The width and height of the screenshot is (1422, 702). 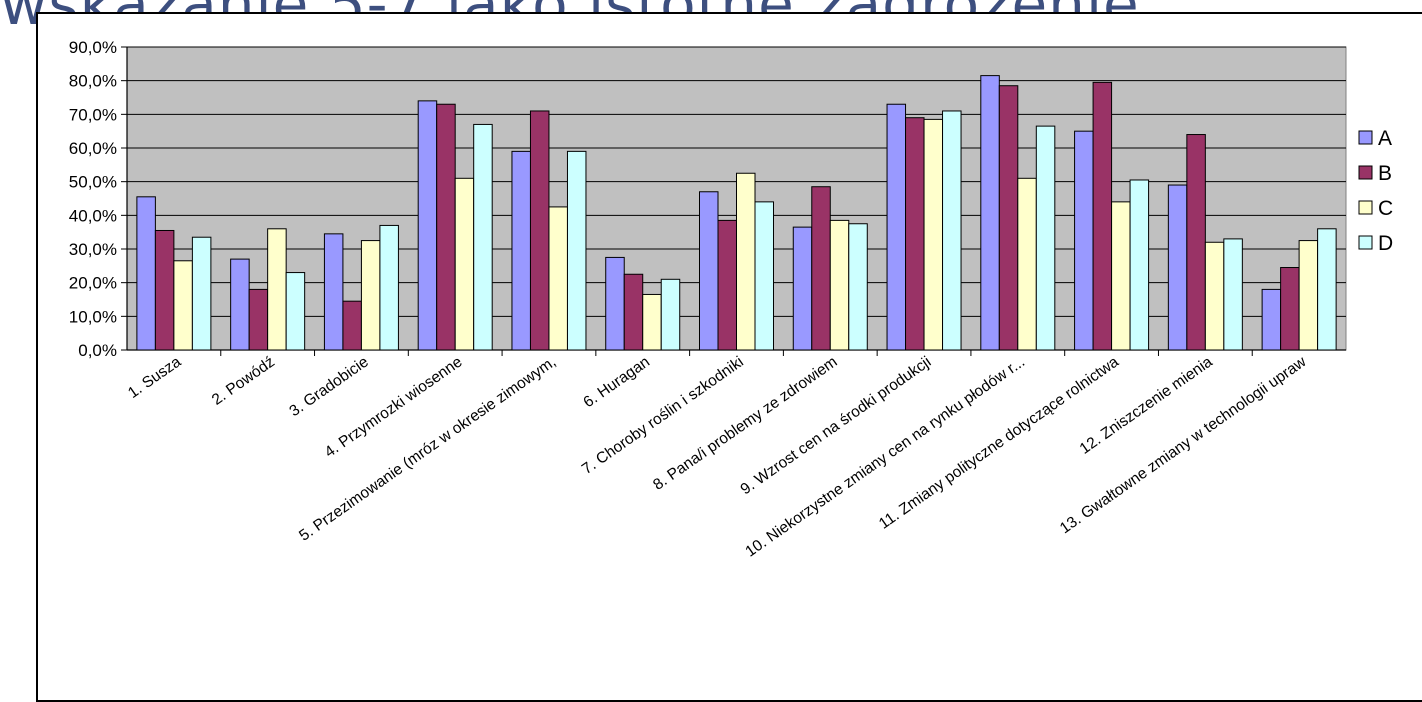 I want to click on category-label: 1. Susza, so click(x=154, y=377).